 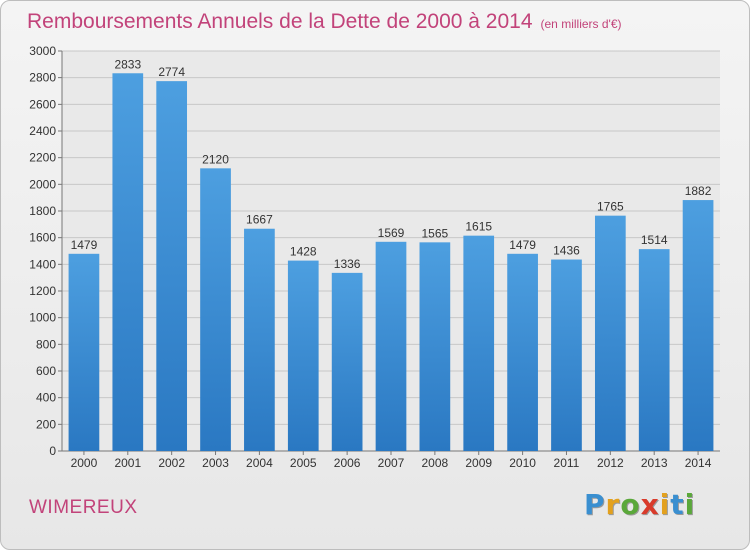 I want to click on bar-value-label: 1569, so click(x=391, y=233).